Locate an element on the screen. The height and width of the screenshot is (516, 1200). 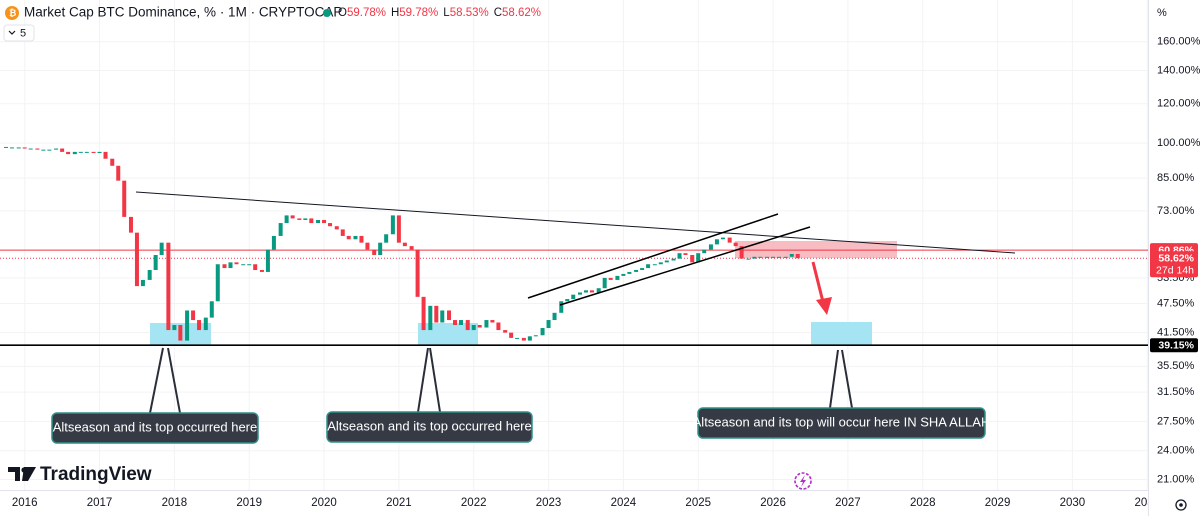
ohlc-value: 58.53% is located at coordinates (469, 13).